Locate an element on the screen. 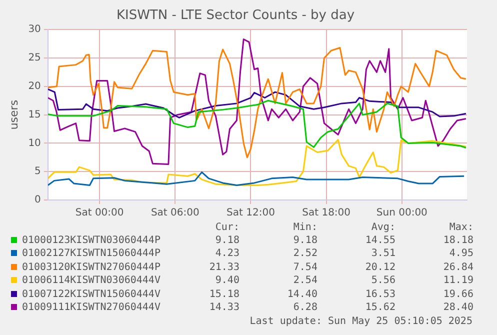 The image size is (497, 335). text: 6.28 is located at coordinates (305, 307).